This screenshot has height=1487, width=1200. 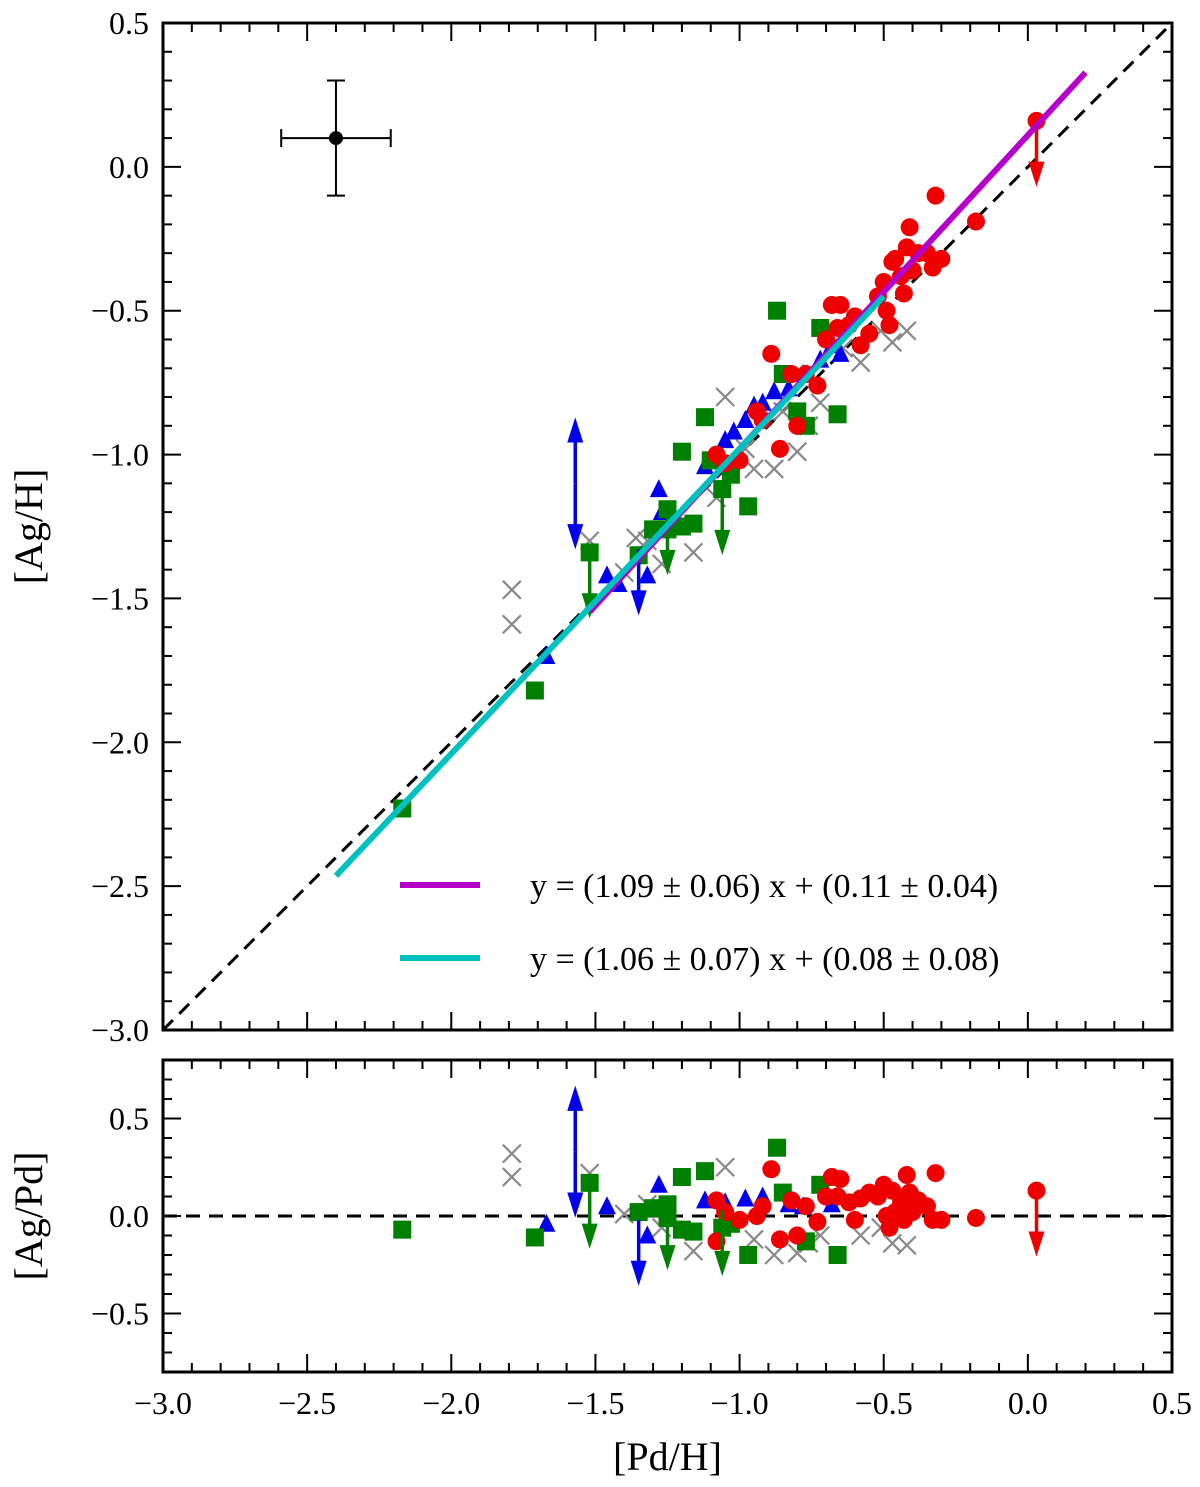 I want to click on data-point-x-6-stroke-b, so click(x=693, y=1251).